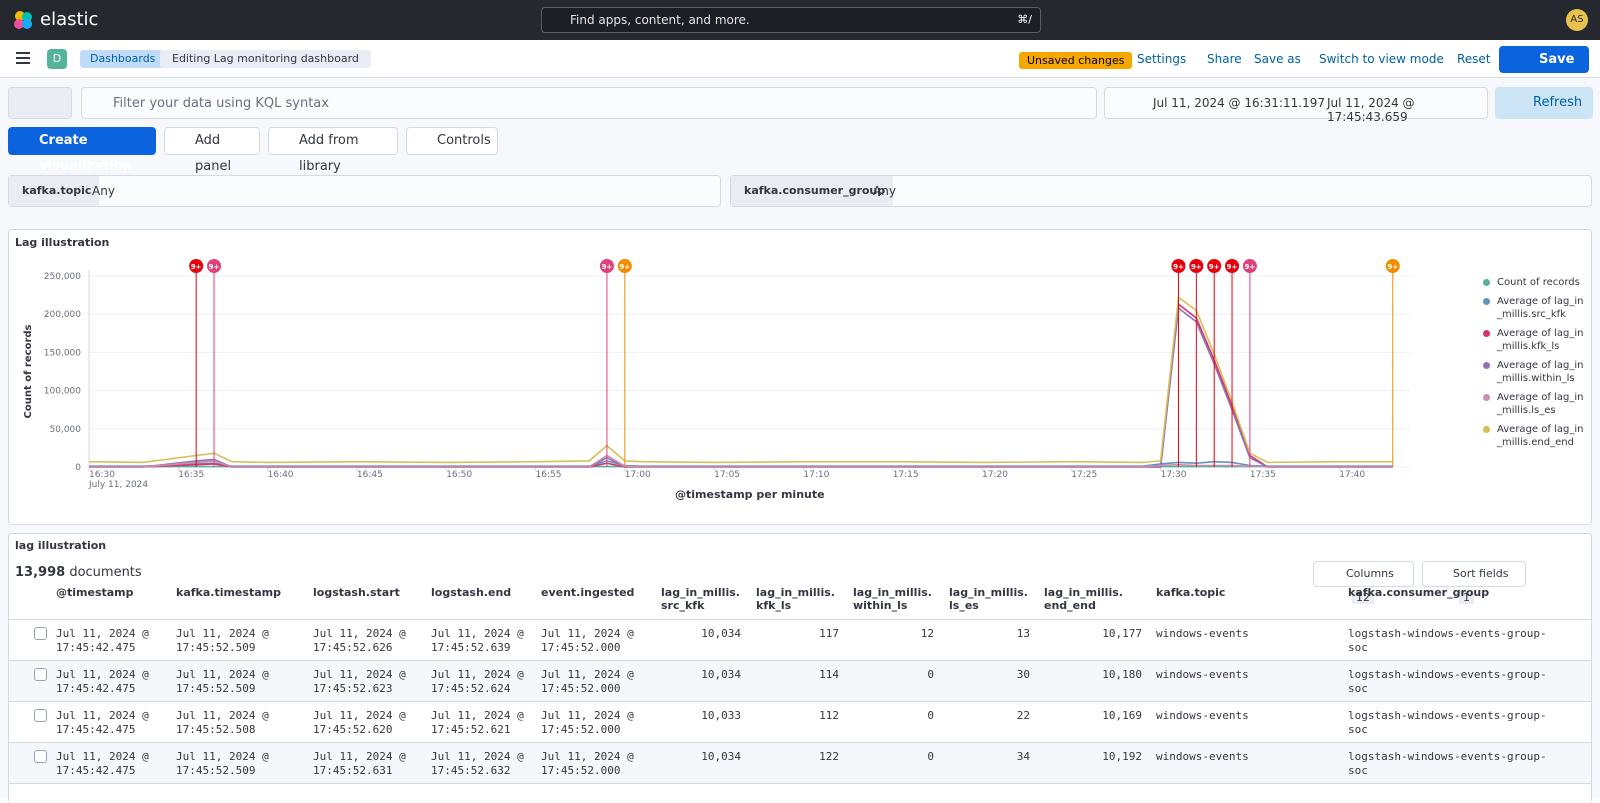 Image resolution: width=1600 pixels, height=803 pixels. What do you see at coordinates (1363, 582) in the screenshot?
I see `columns-button: Columns 12` at bounding box center [1363, 582].